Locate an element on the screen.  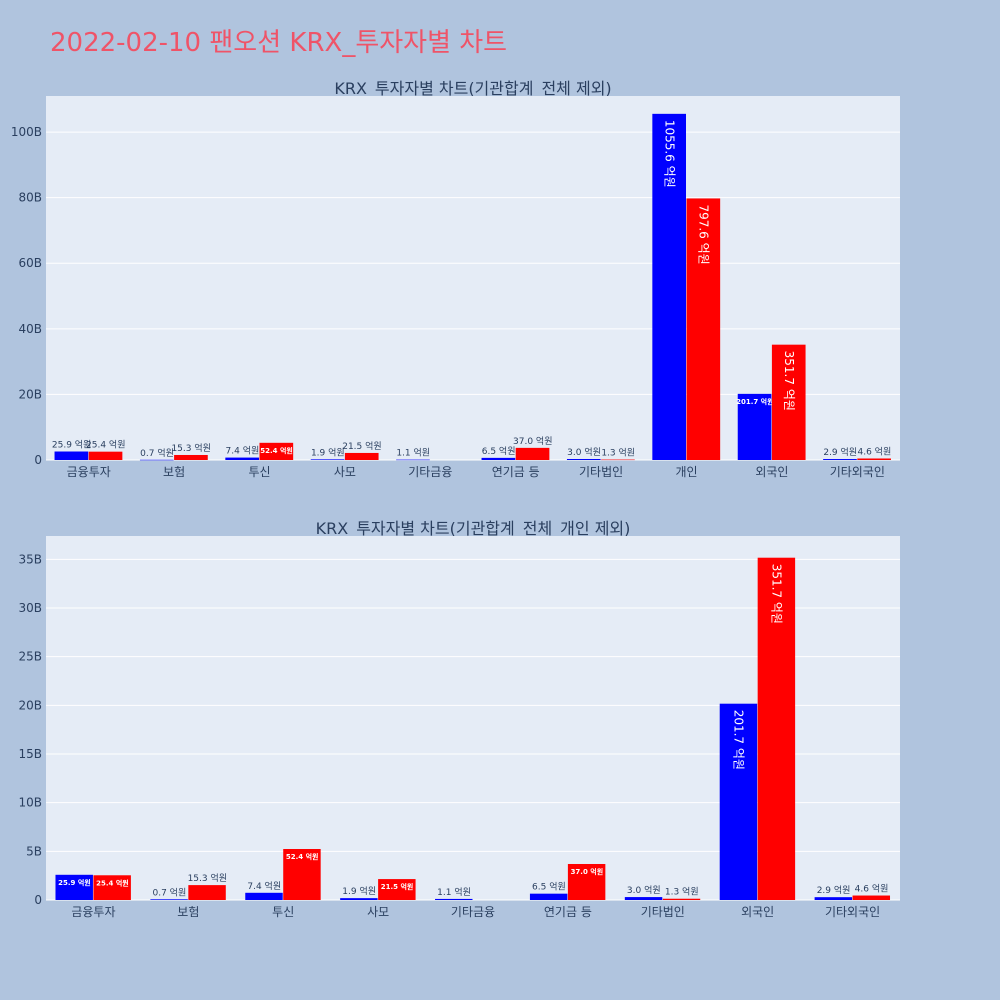
y-tick-label: 60B is located at coordinates (30, 263).